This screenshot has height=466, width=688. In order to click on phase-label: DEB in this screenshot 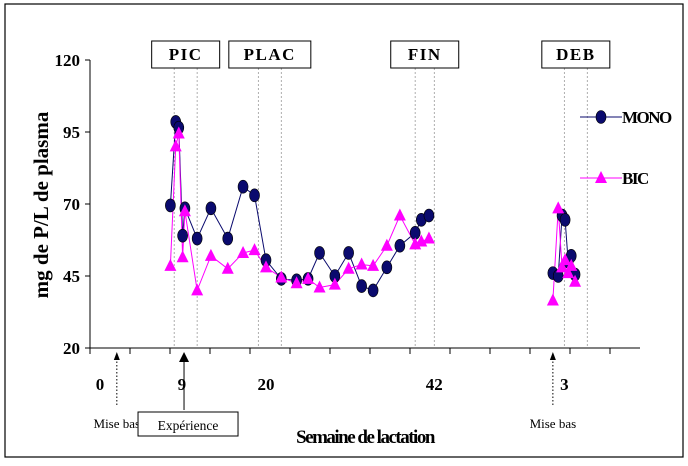, I will do `click(575, 54)`.